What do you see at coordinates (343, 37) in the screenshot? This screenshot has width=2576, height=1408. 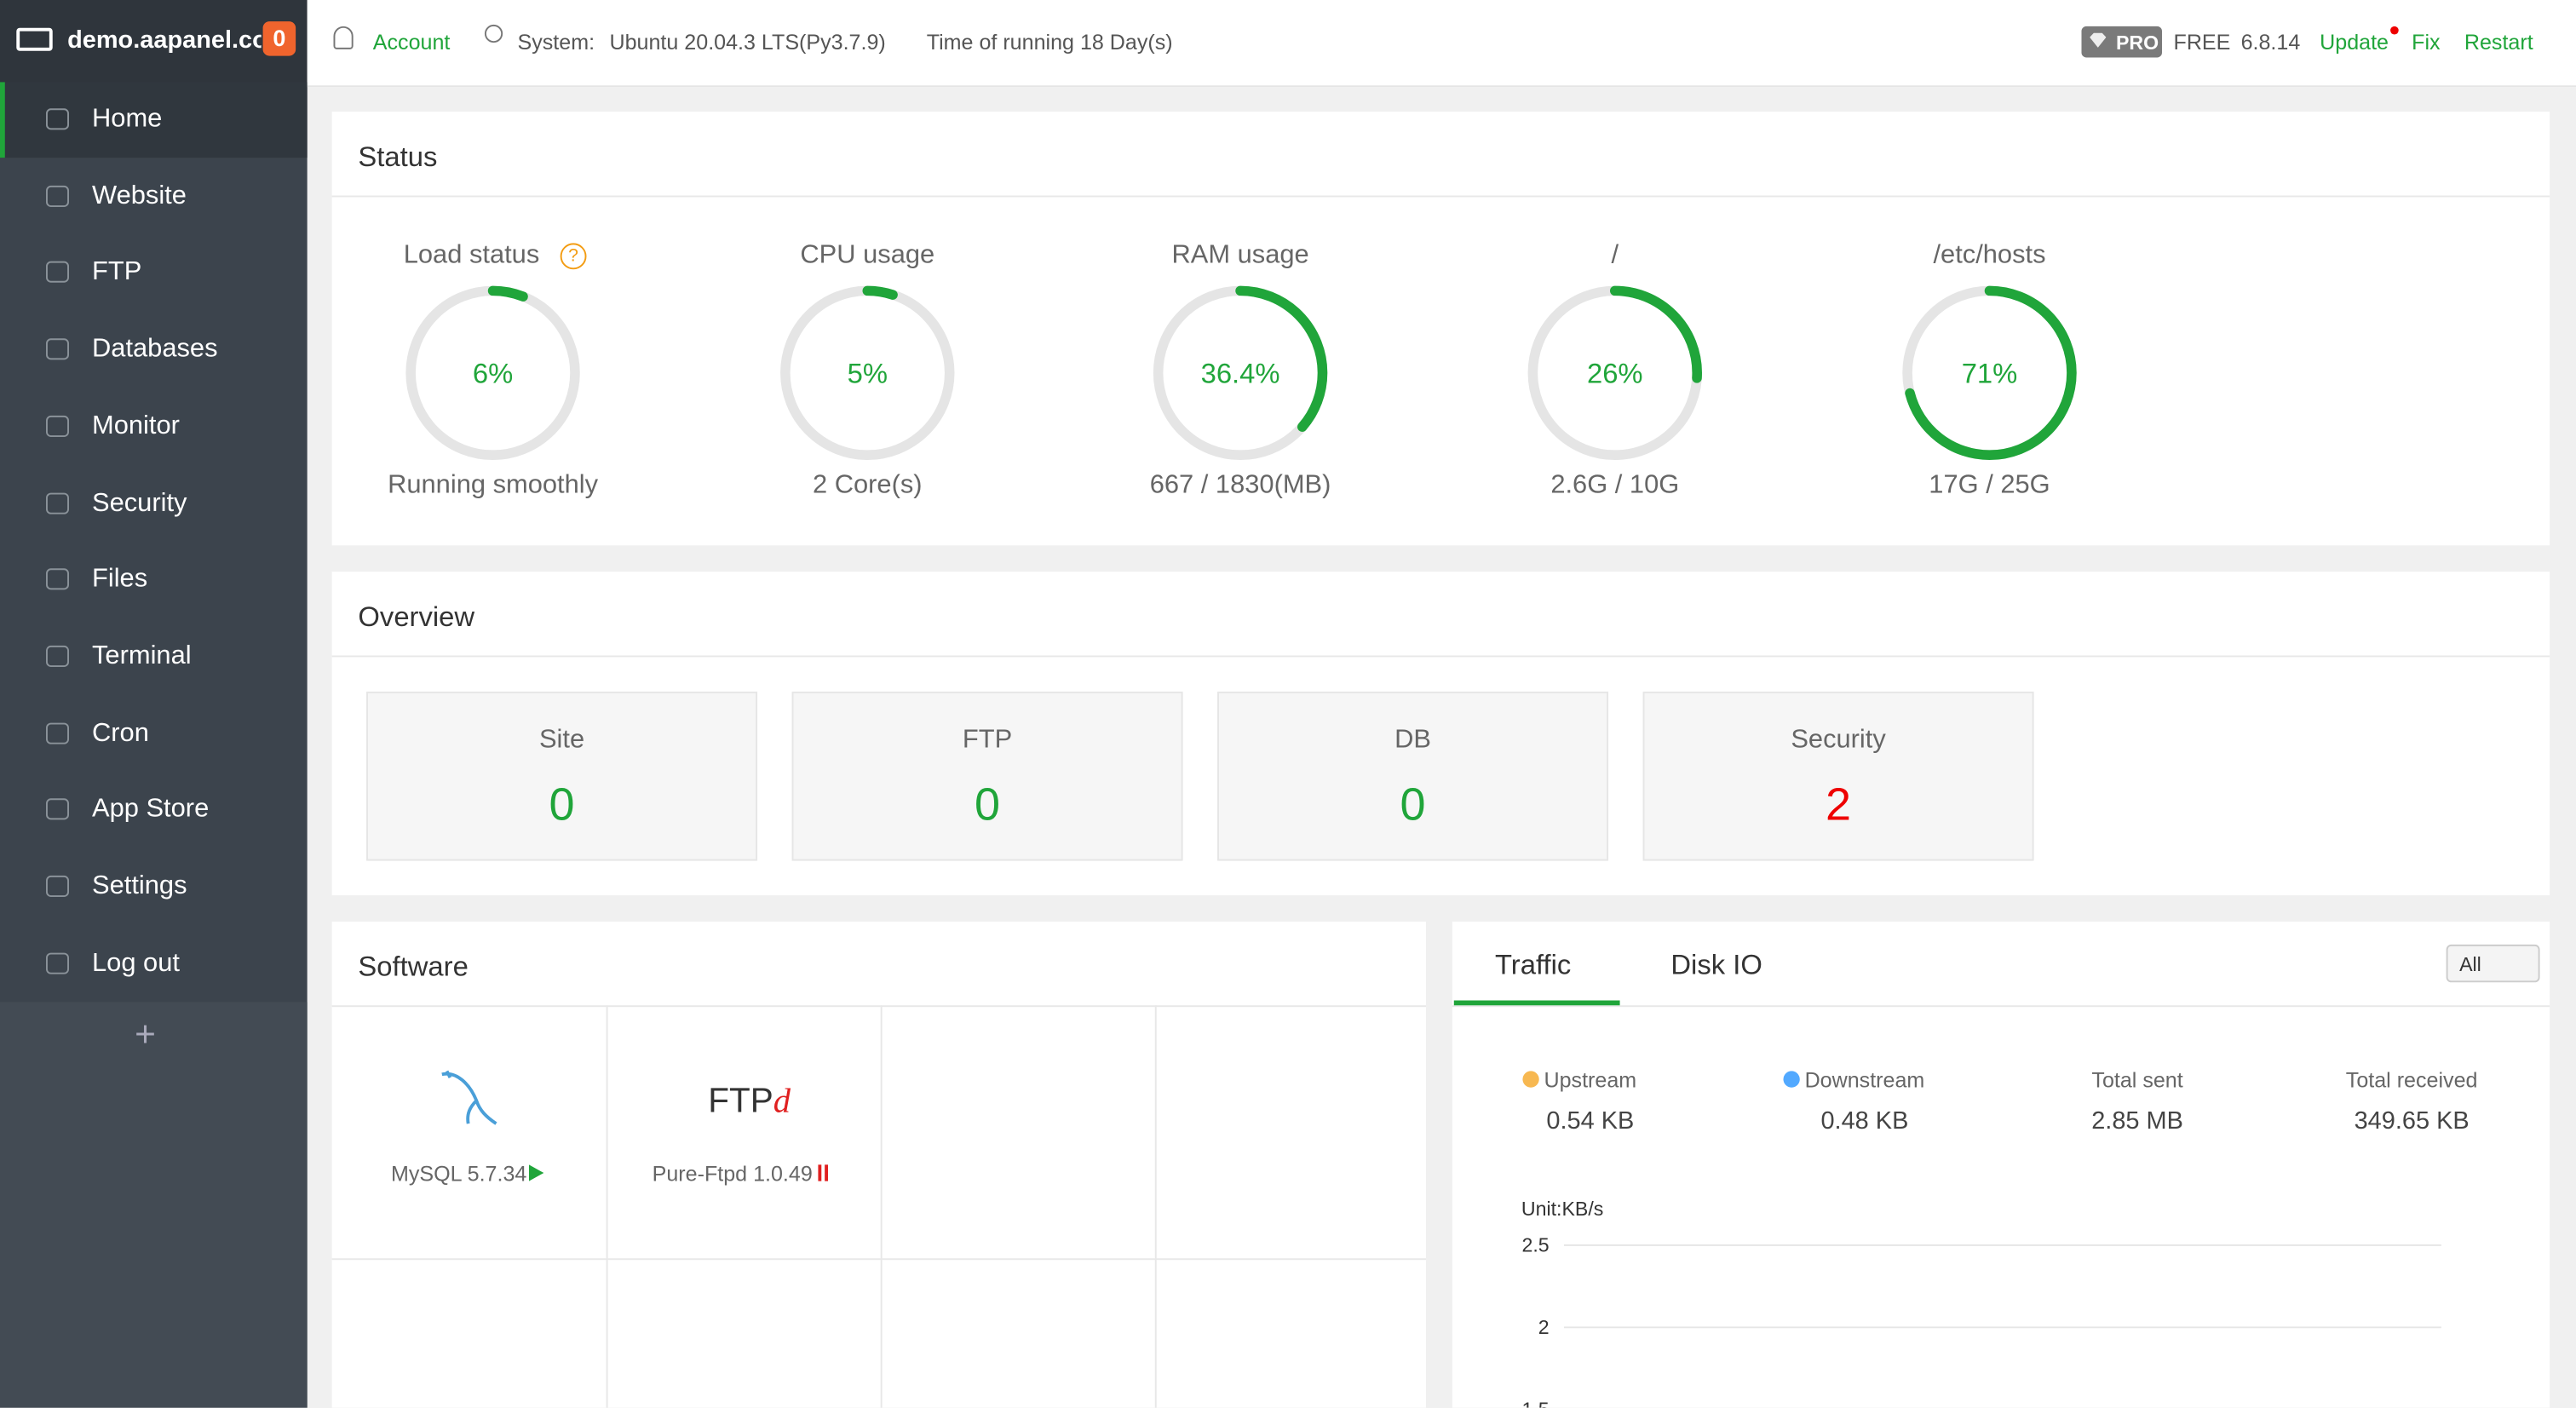 I see `account-icon` at bounding box center [343, 37].